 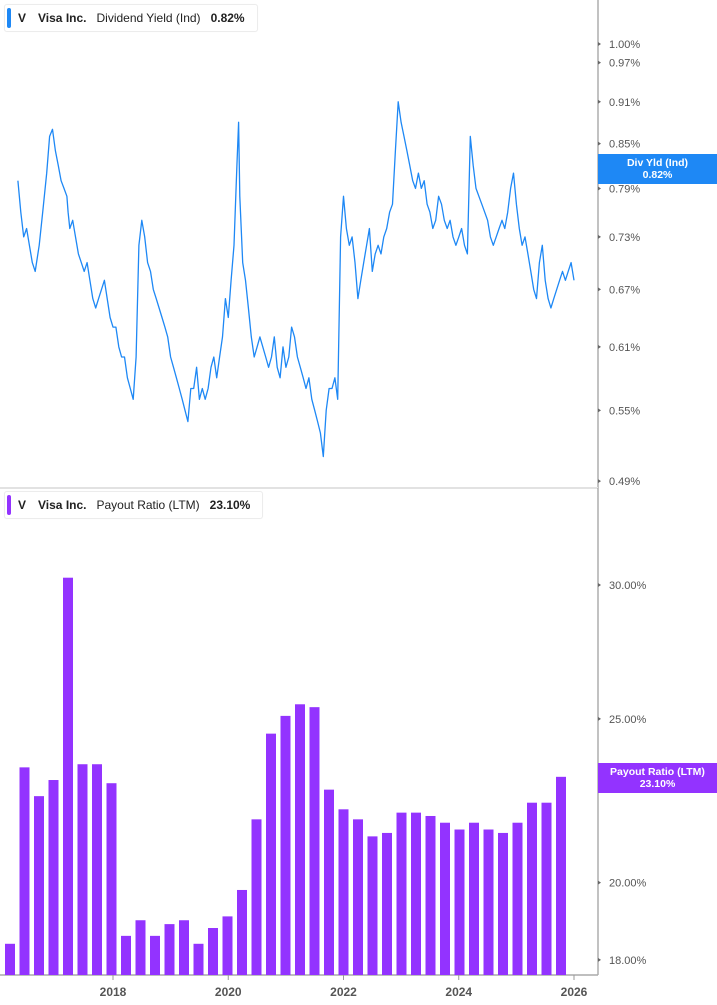 I want to click on flag-label: Payout Ratio (LTM), so click(x=657, y=772).